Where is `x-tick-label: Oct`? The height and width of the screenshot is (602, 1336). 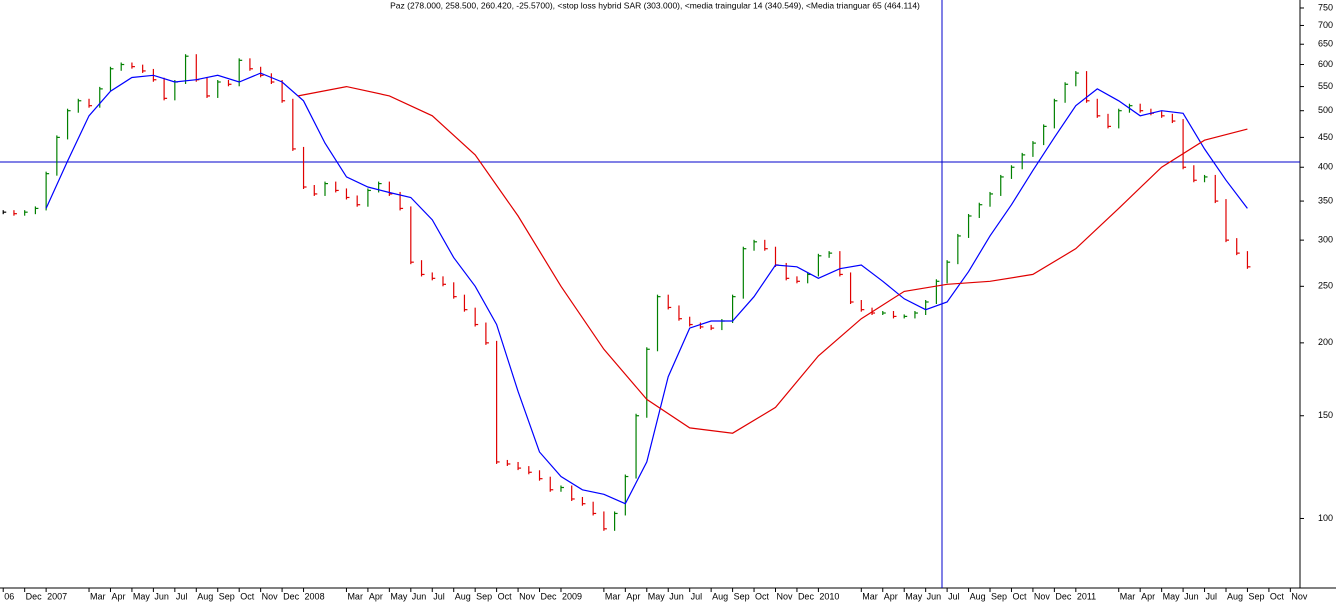 x-tick-label: Oct is located at coordinates (1019, 596).